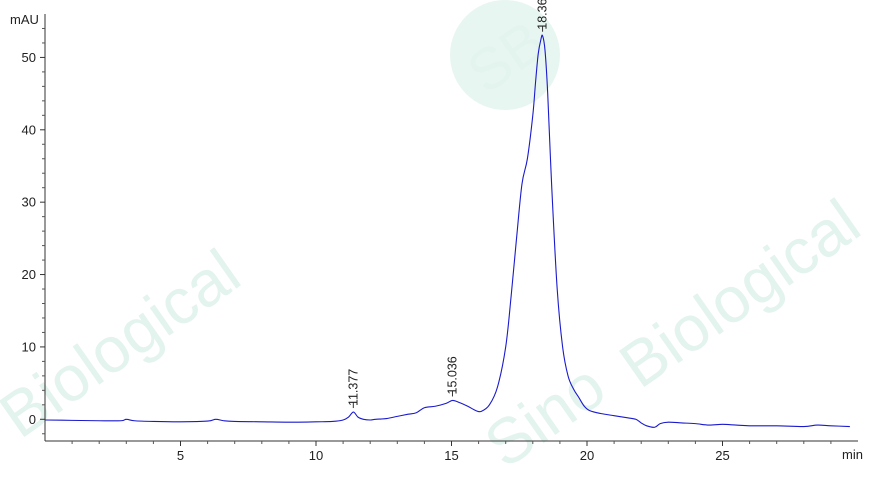 The height and width of the screenshot is (480, 874). I want to click on peak-label: 11.377, so click(353, 387).